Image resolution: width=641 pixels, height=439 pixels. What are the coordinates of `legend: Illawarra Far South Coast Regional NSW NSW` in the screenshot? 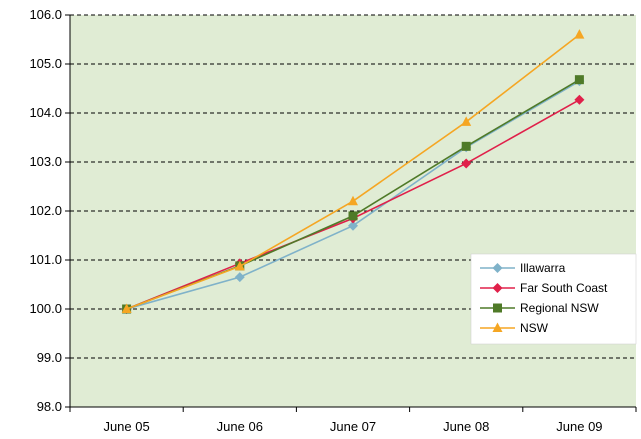 It's located at (553, 299).